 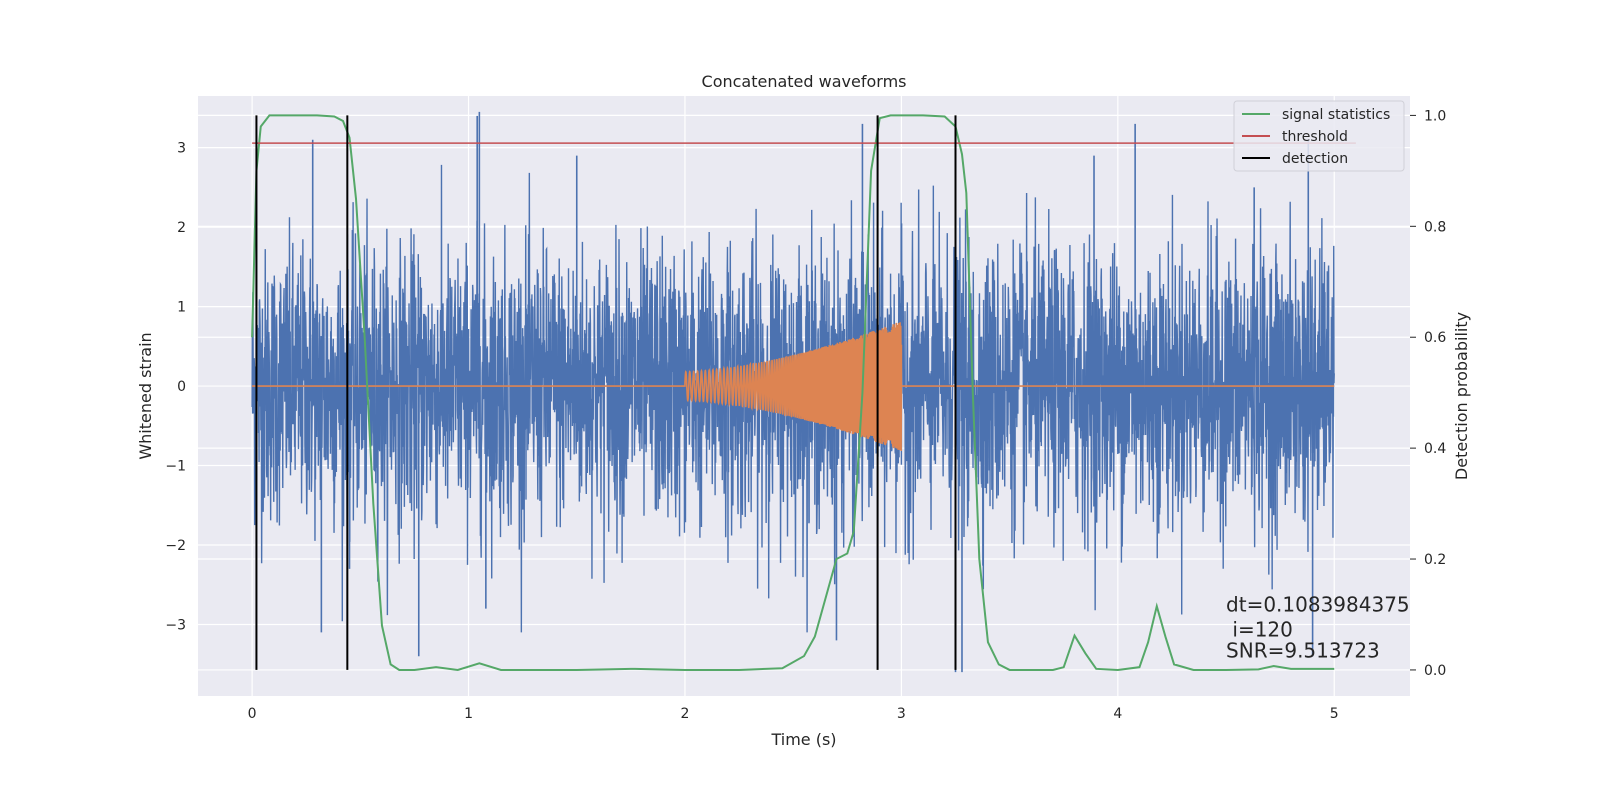 What do you see at coordinates (1259, 630) in the screenshot?
I see `annotation-i: i=120` at bounding box center [1259, 630].